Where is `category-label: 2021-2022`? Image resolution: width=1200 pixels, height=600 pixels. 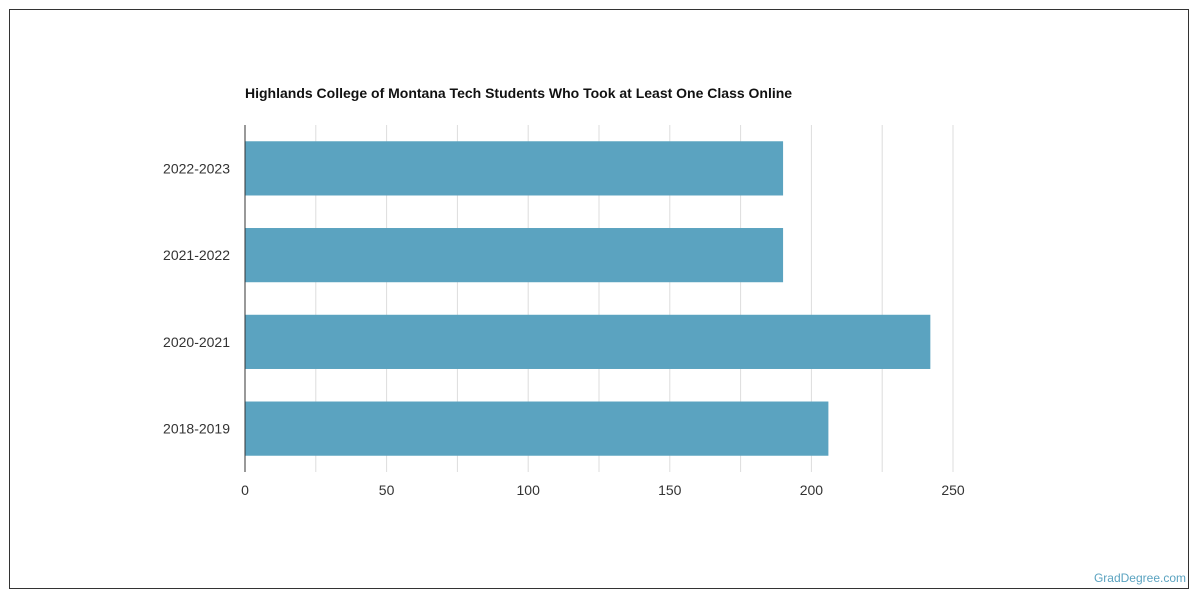 category-label: 2021-2022 is located at coordinates (196, 255).